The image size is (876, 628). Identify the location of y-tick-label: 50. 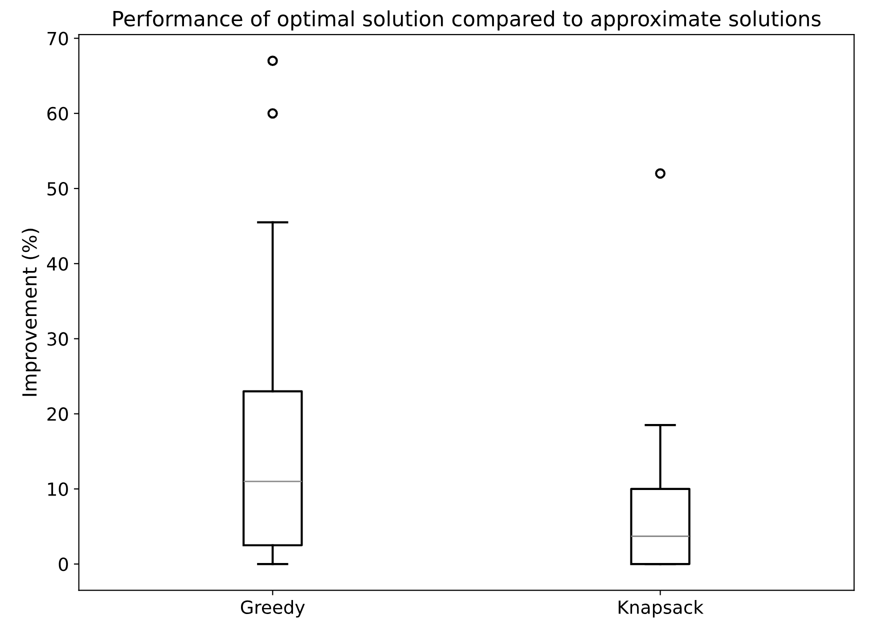
(58, 189).